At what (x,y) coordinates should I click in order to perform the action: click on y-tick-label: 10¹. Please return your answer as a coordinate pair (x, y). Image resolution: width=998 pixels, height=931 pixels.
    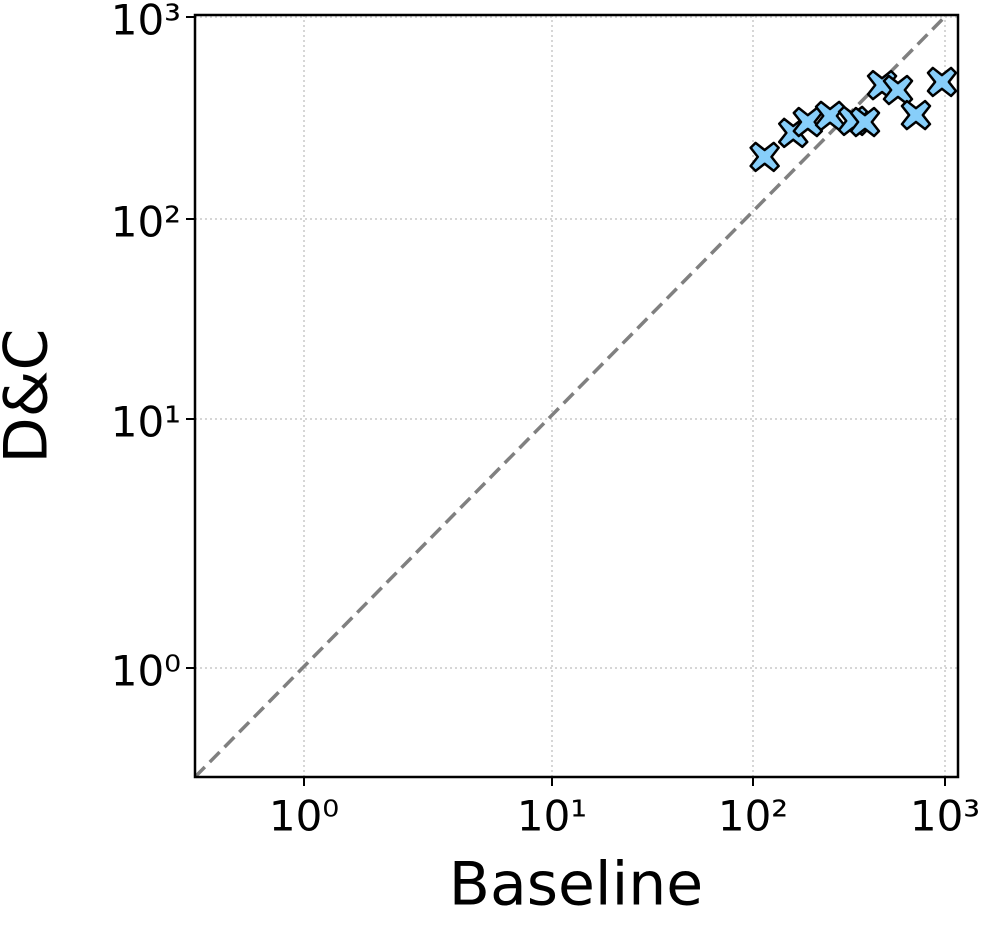
    Looking at the image, I should click on (146, 422).